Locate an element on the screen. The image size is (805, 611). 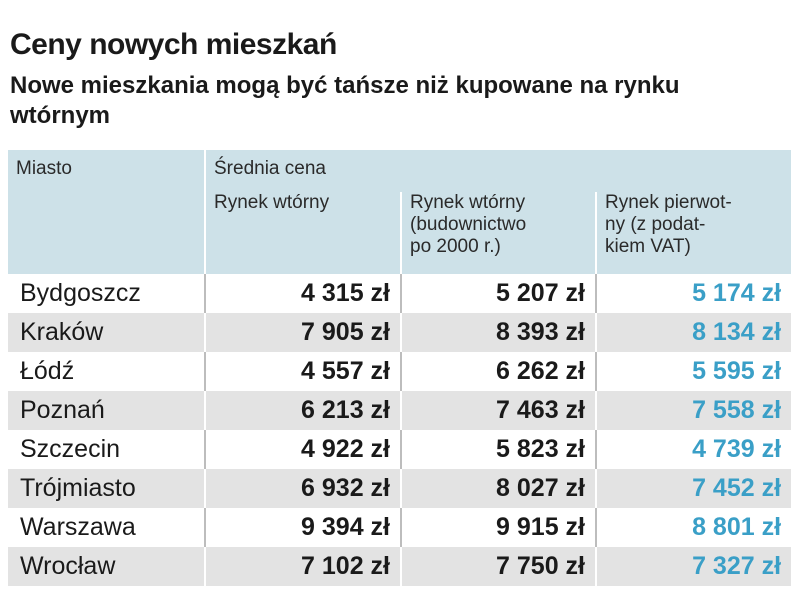
cell-secondary-market: 7 905 zł is located at coordinates (302, 332).